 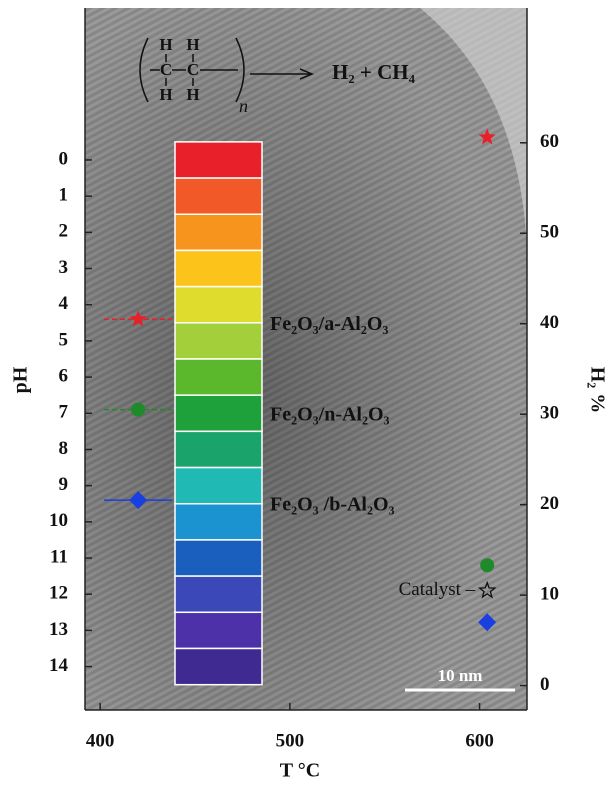 I want to click on bright-region, so click(x=473, y=129).